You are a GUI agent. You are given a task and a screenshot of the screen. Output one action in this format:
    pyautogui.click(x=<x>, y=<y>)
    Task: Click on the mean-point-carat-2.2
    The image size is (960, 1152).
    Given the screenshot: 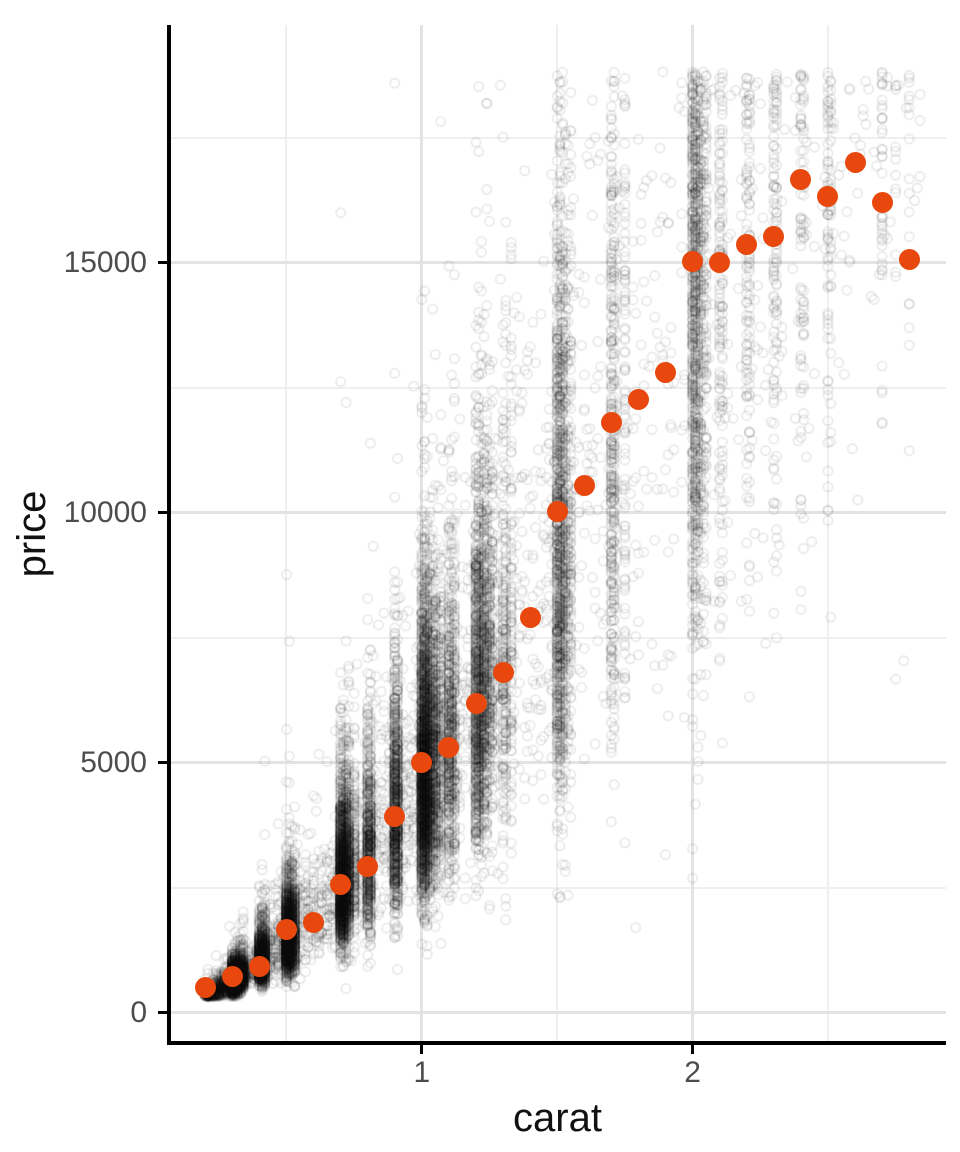 What is the action you would take?
    pyautogui.click(x=747, y=245)
    